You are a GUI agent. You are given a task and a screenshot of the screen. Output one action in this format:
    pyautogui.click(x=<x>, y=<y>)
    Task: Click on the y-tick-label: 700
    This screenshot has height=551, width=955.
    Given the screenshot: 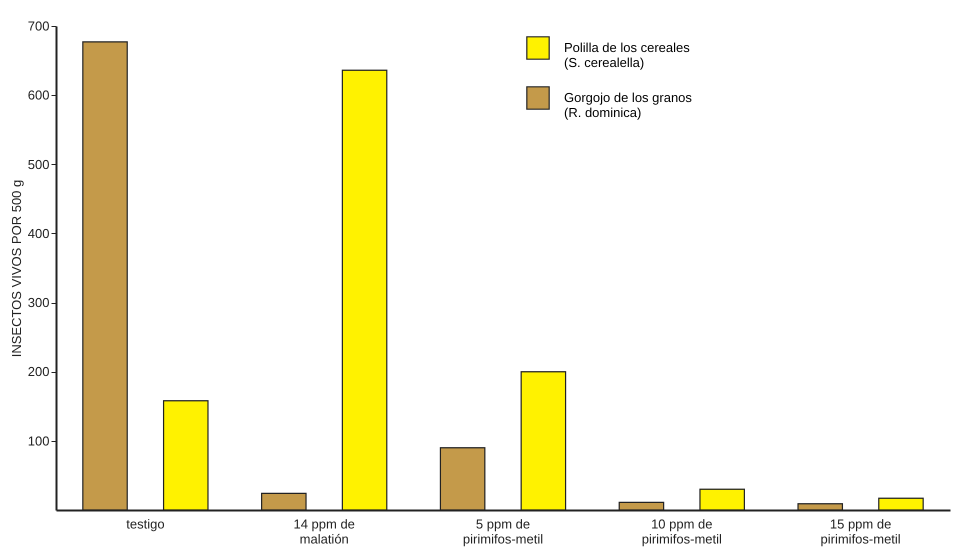 What is the action you would take?
    pyautogui.click(x=39, y=26)
    